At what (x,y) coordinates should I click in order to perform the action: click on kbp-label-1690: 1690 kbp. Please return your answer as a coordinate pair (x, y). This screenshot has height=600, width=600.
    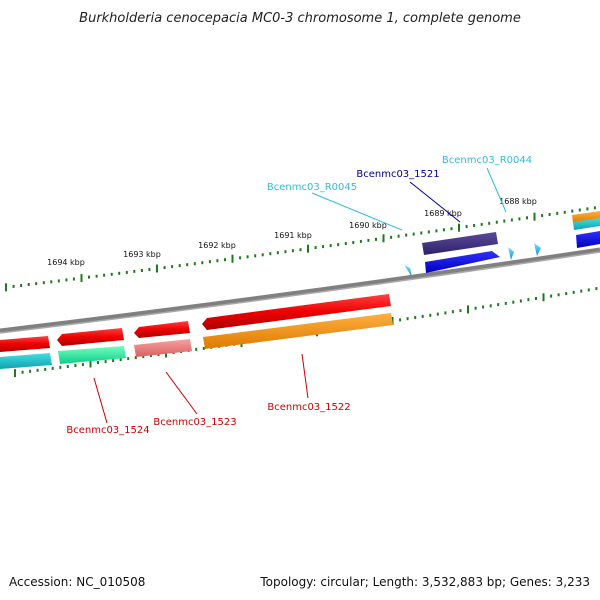
    Looking at the image, I should click on (368, 225).